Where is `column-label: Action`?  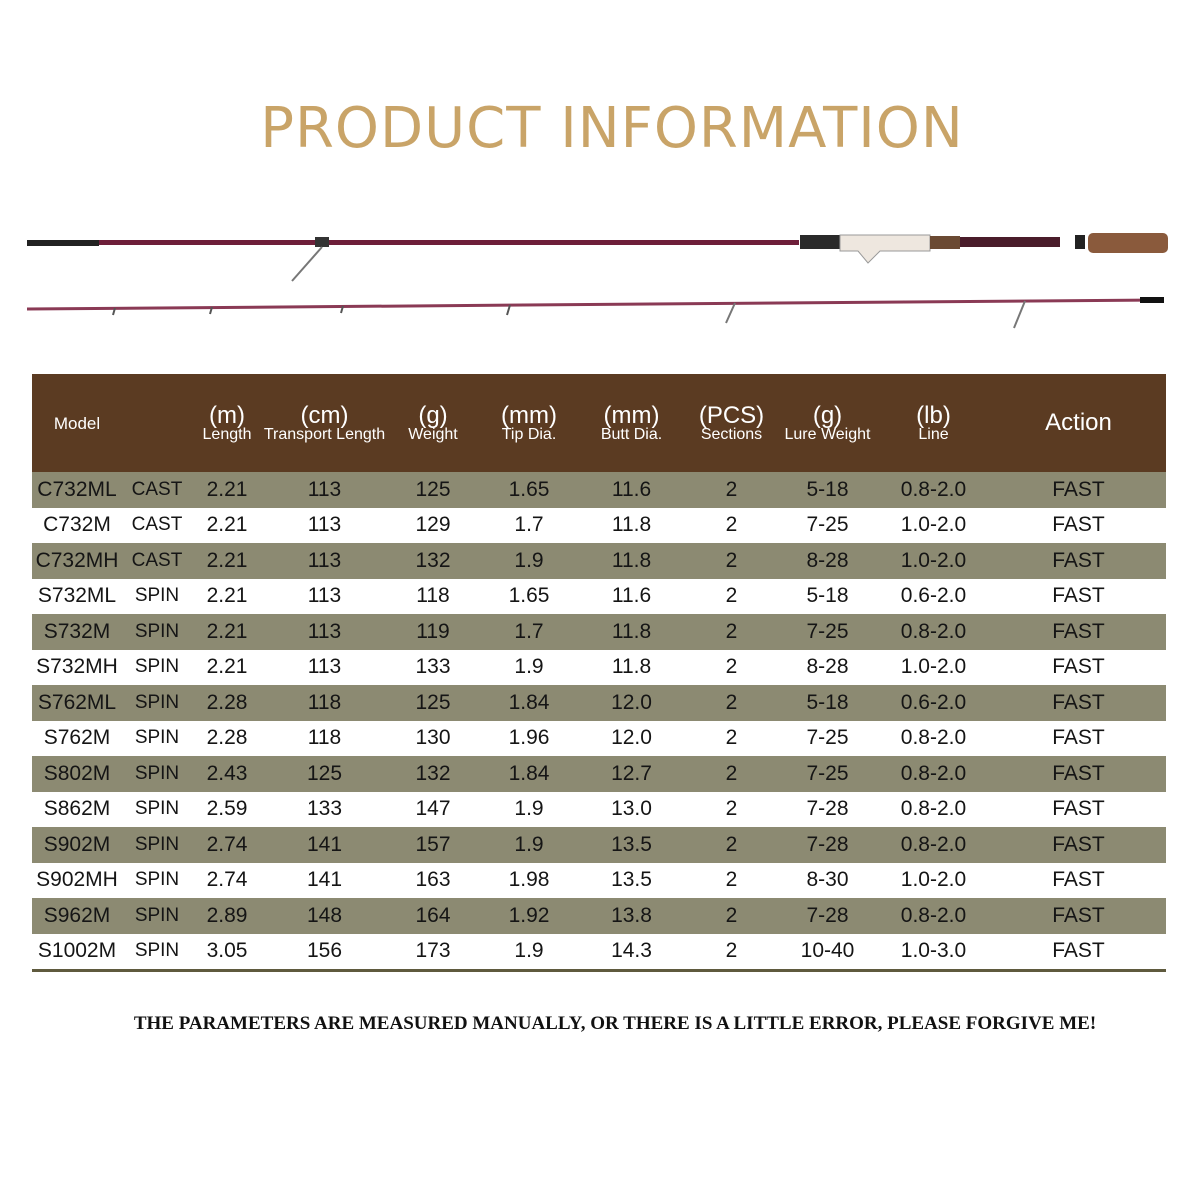
column-label: Action is located at coordinates (1078, 422).